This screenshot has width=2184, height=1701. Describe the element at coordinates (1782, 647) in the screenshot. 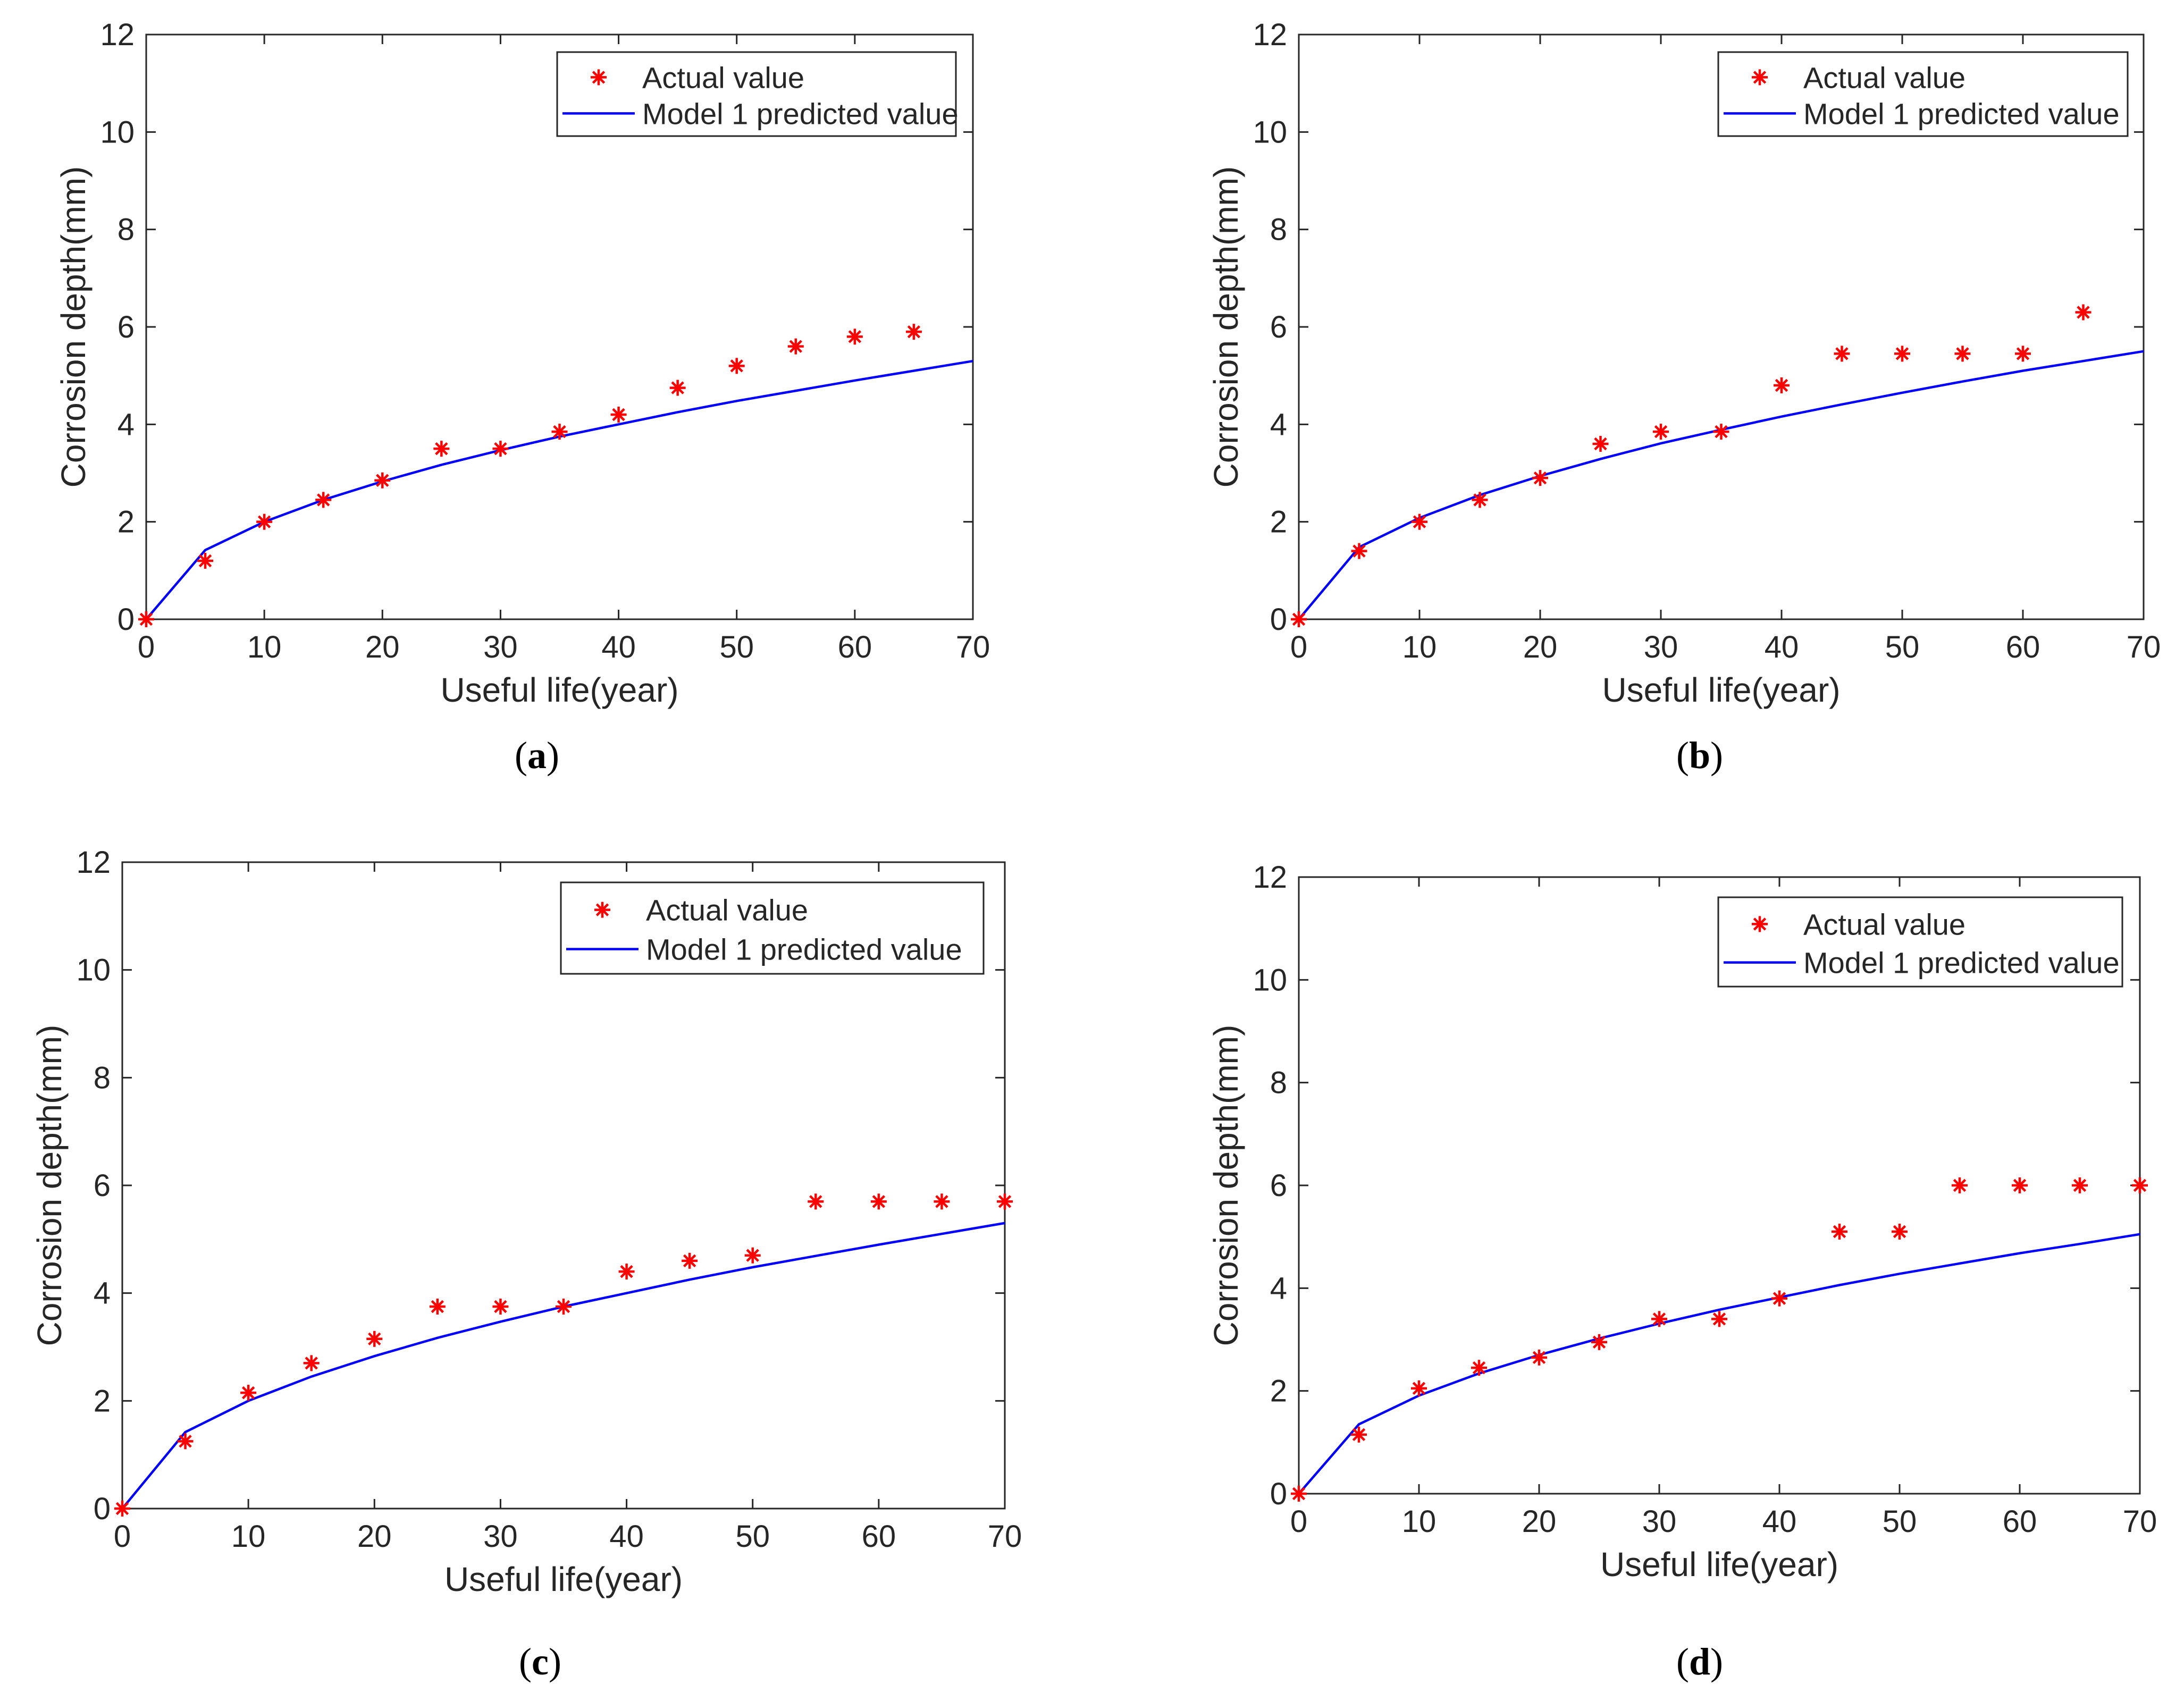

I see `x-tick-label: 40` at that location.